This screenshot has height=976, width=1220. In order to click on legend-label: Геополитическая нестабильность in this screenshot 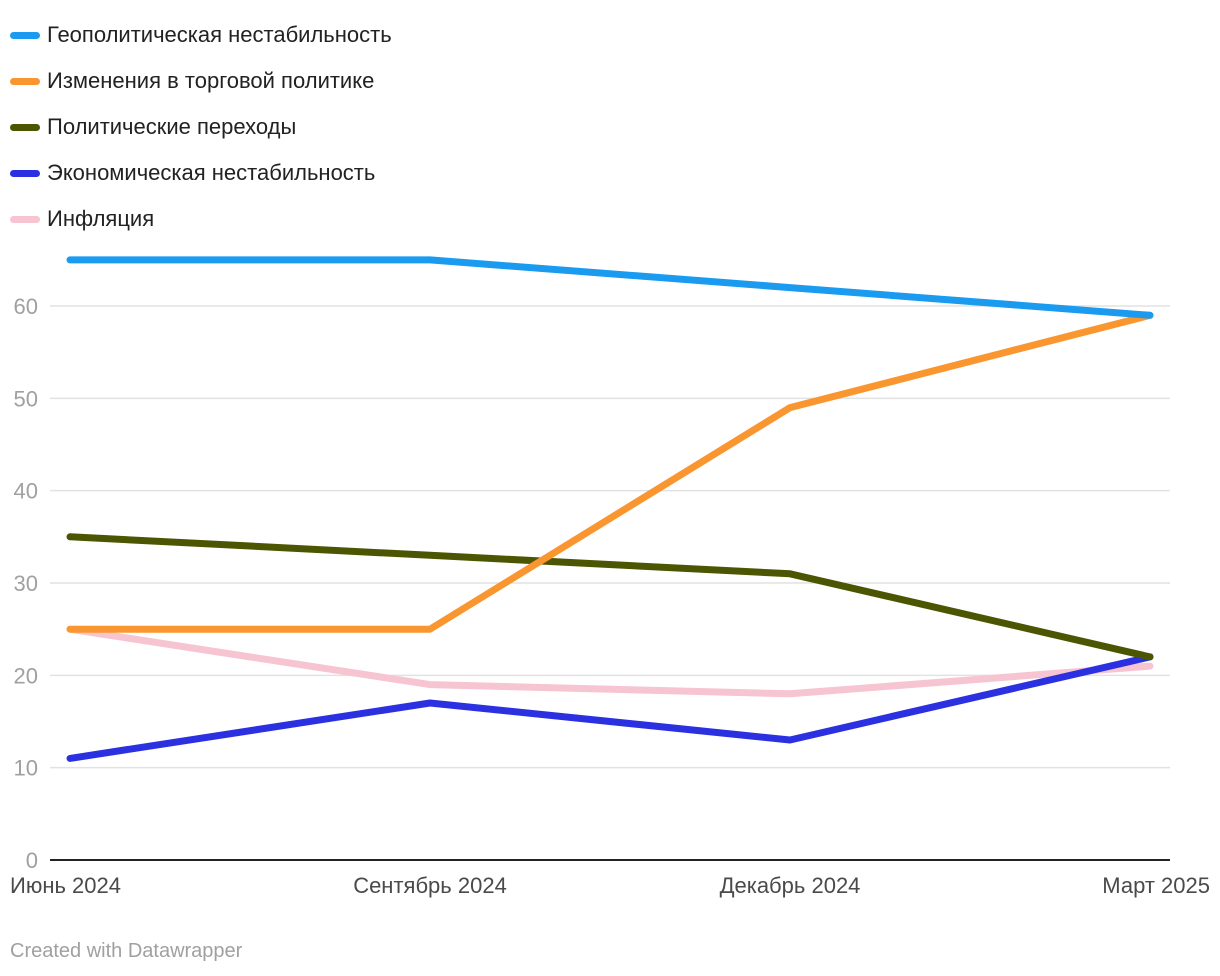, I will do `click(219, 34)`.